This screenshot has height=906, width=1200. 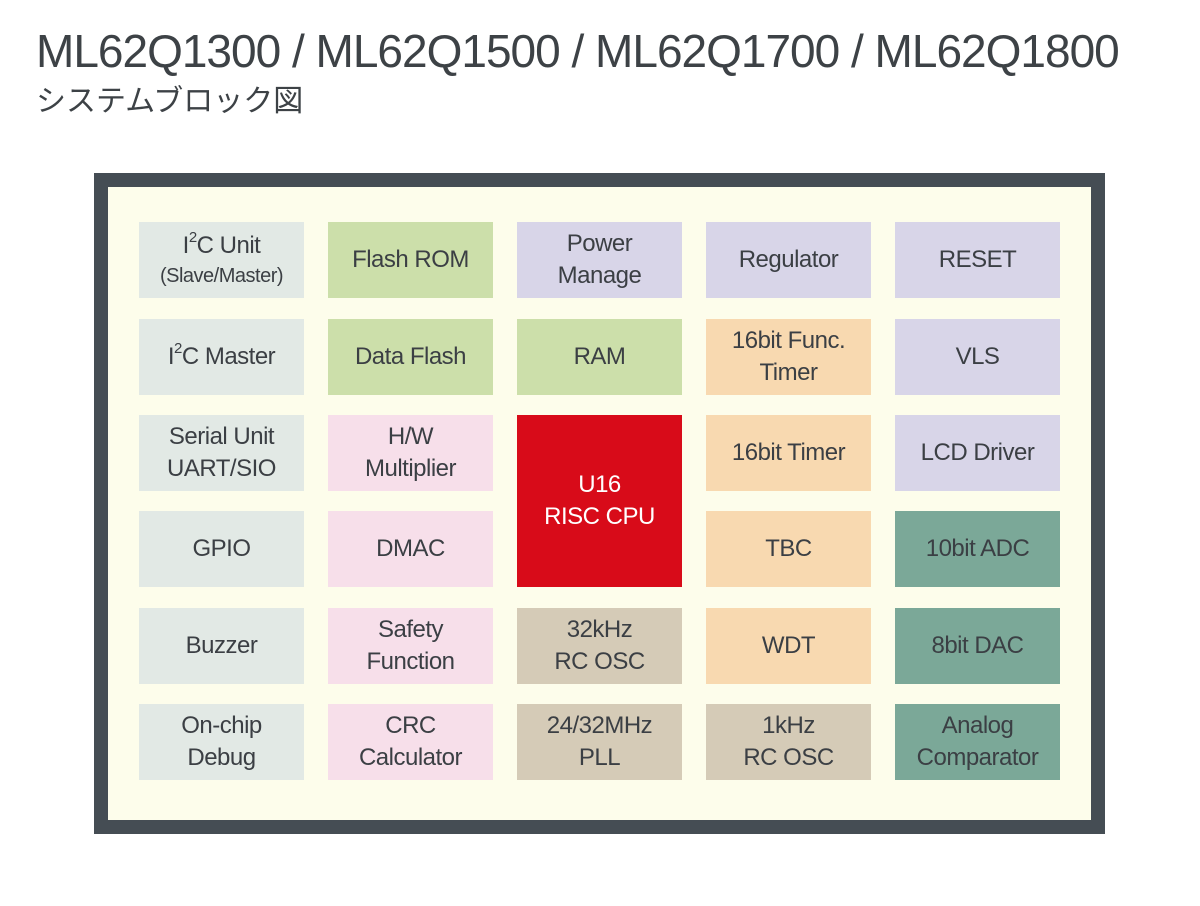 What do you see at coordinates (599, 516) in the screenshot?
I see `block-cpu-line2: RISC CPU` at bounding box center [599, 516].